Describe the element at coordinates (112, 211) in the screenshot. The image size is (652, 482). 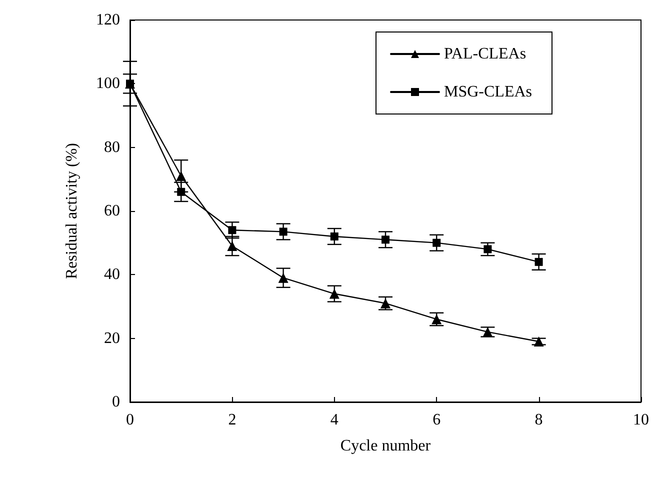
I see `y-tick-label: 60` at that location.